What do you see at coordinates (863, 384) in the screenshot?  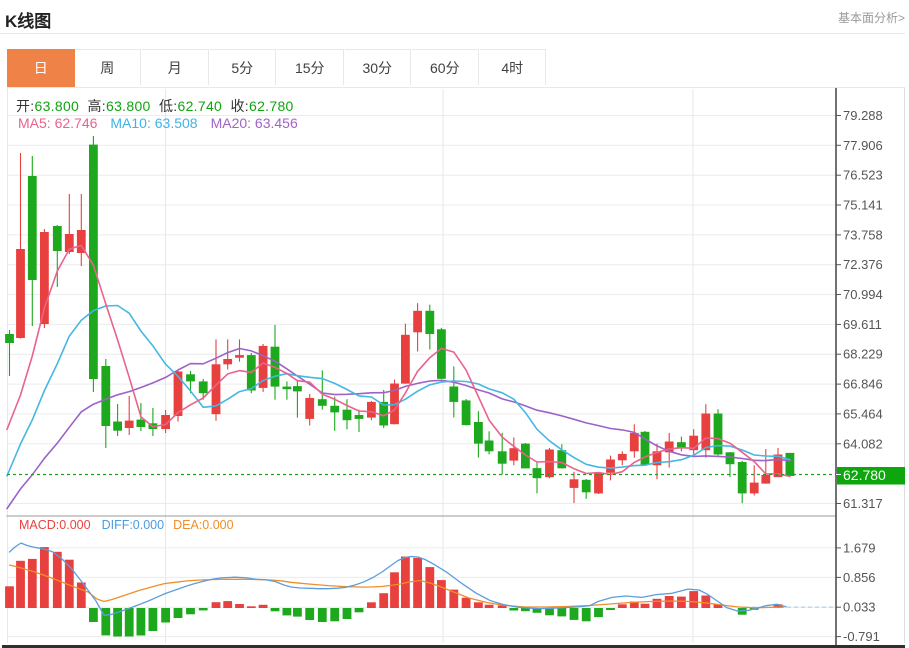 I see `svg-text: 66.846` at bounding box center [863, 384].